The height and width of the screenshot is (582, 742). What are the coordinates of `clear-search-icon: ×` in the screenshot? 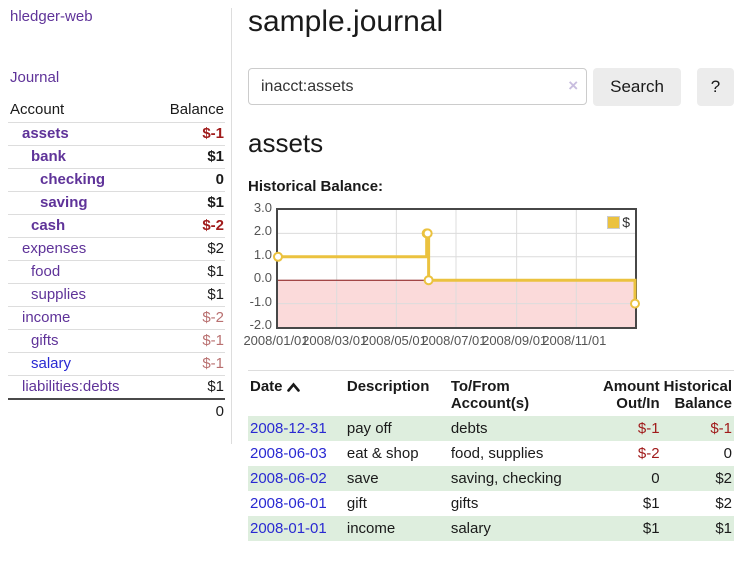 It's located at (573, 85).